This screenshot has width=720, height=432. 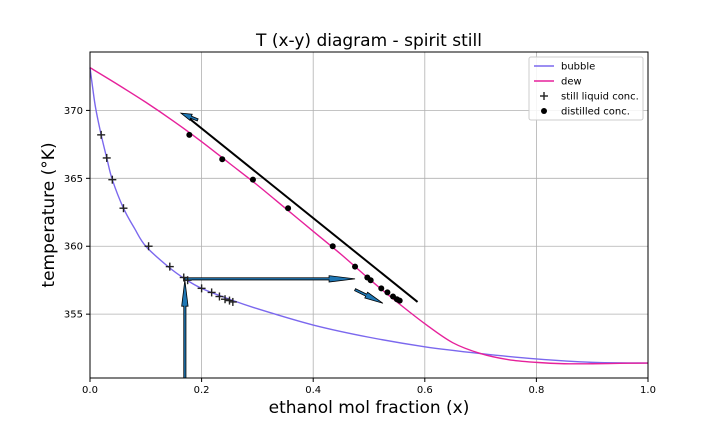 I want to click on legend-item: bubble, so click(x=564, y=67).